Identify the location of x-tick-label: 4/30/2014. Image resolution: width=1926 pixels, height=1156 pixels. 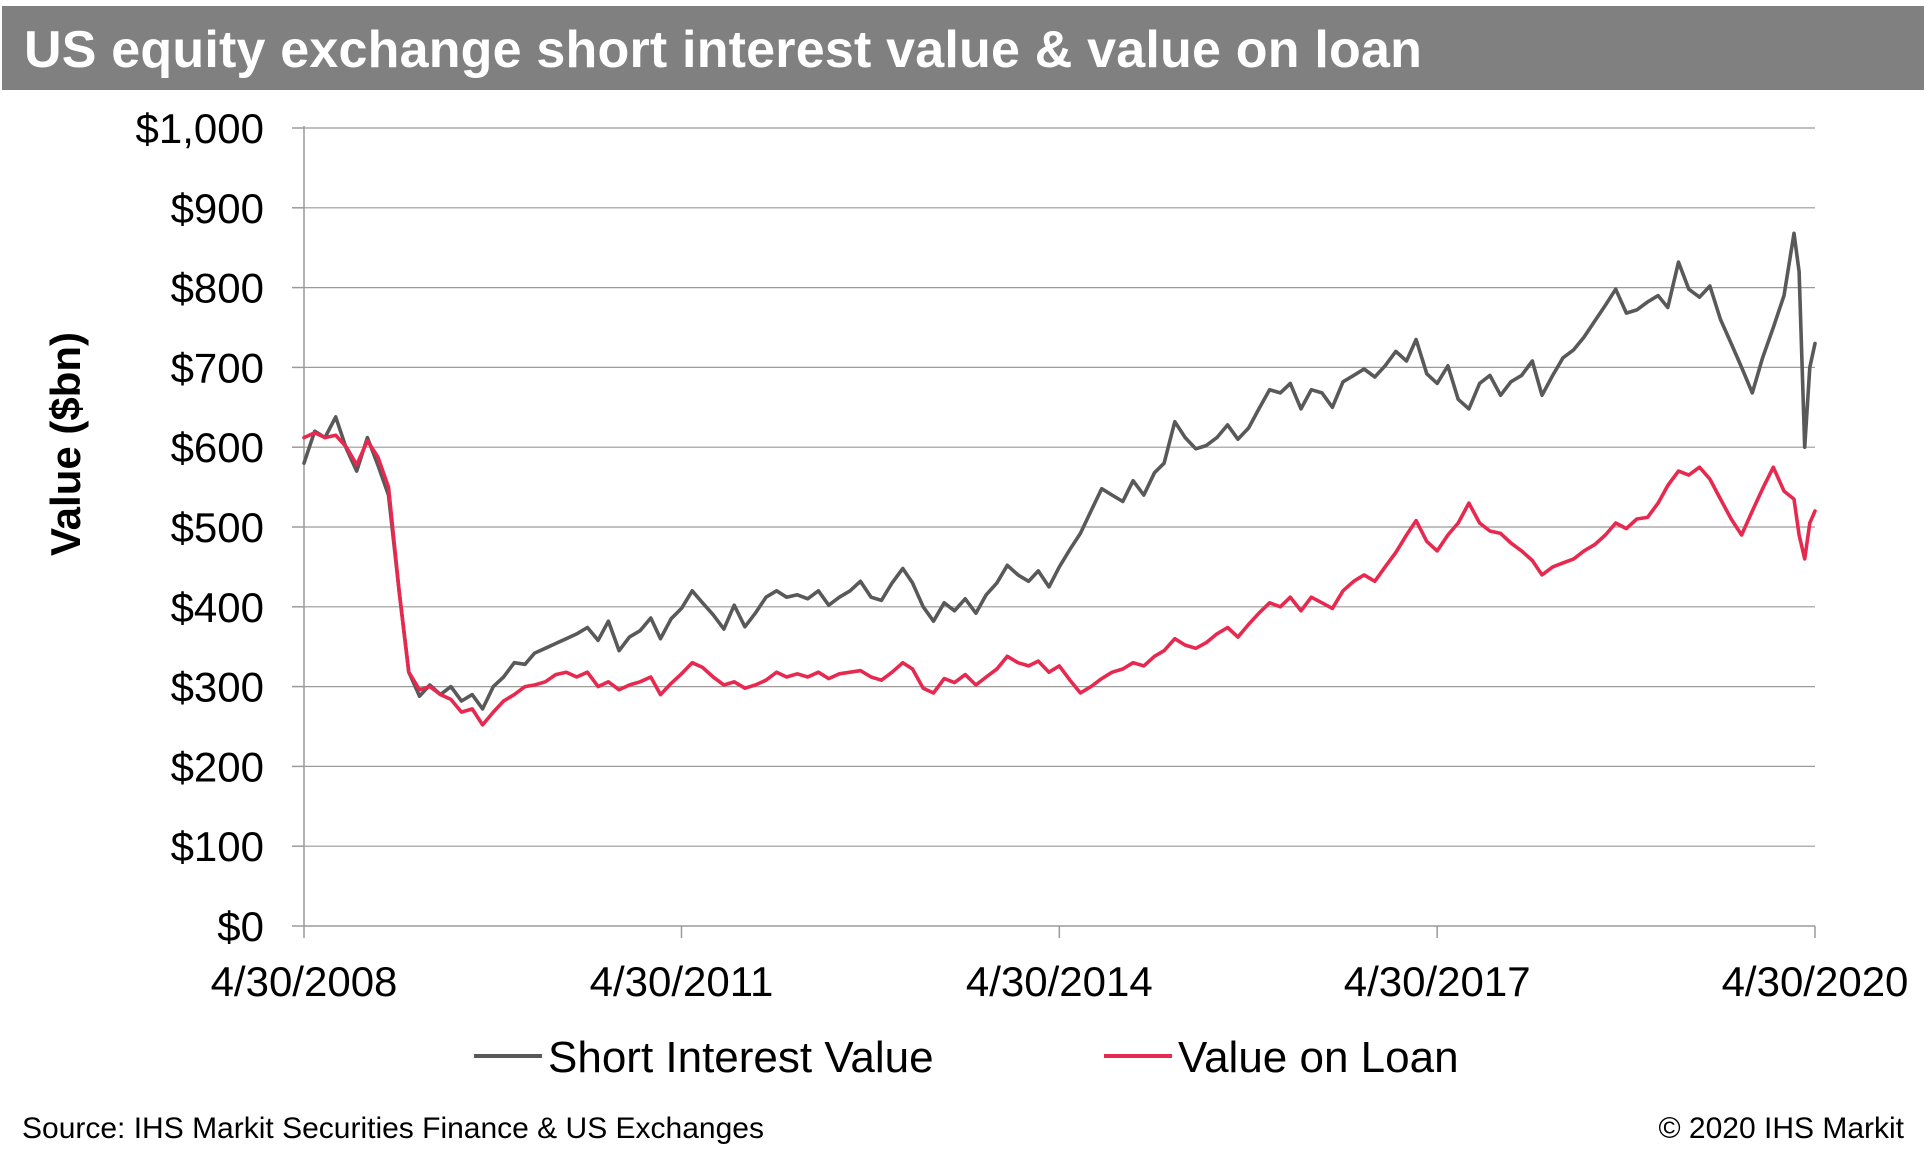
(1059, 981).